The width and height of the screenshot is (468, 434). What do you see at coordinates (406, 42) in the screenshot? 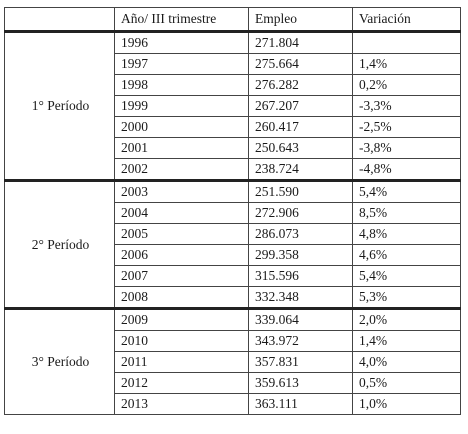
I see `variacion-cell` at bounding box center [406, 42].